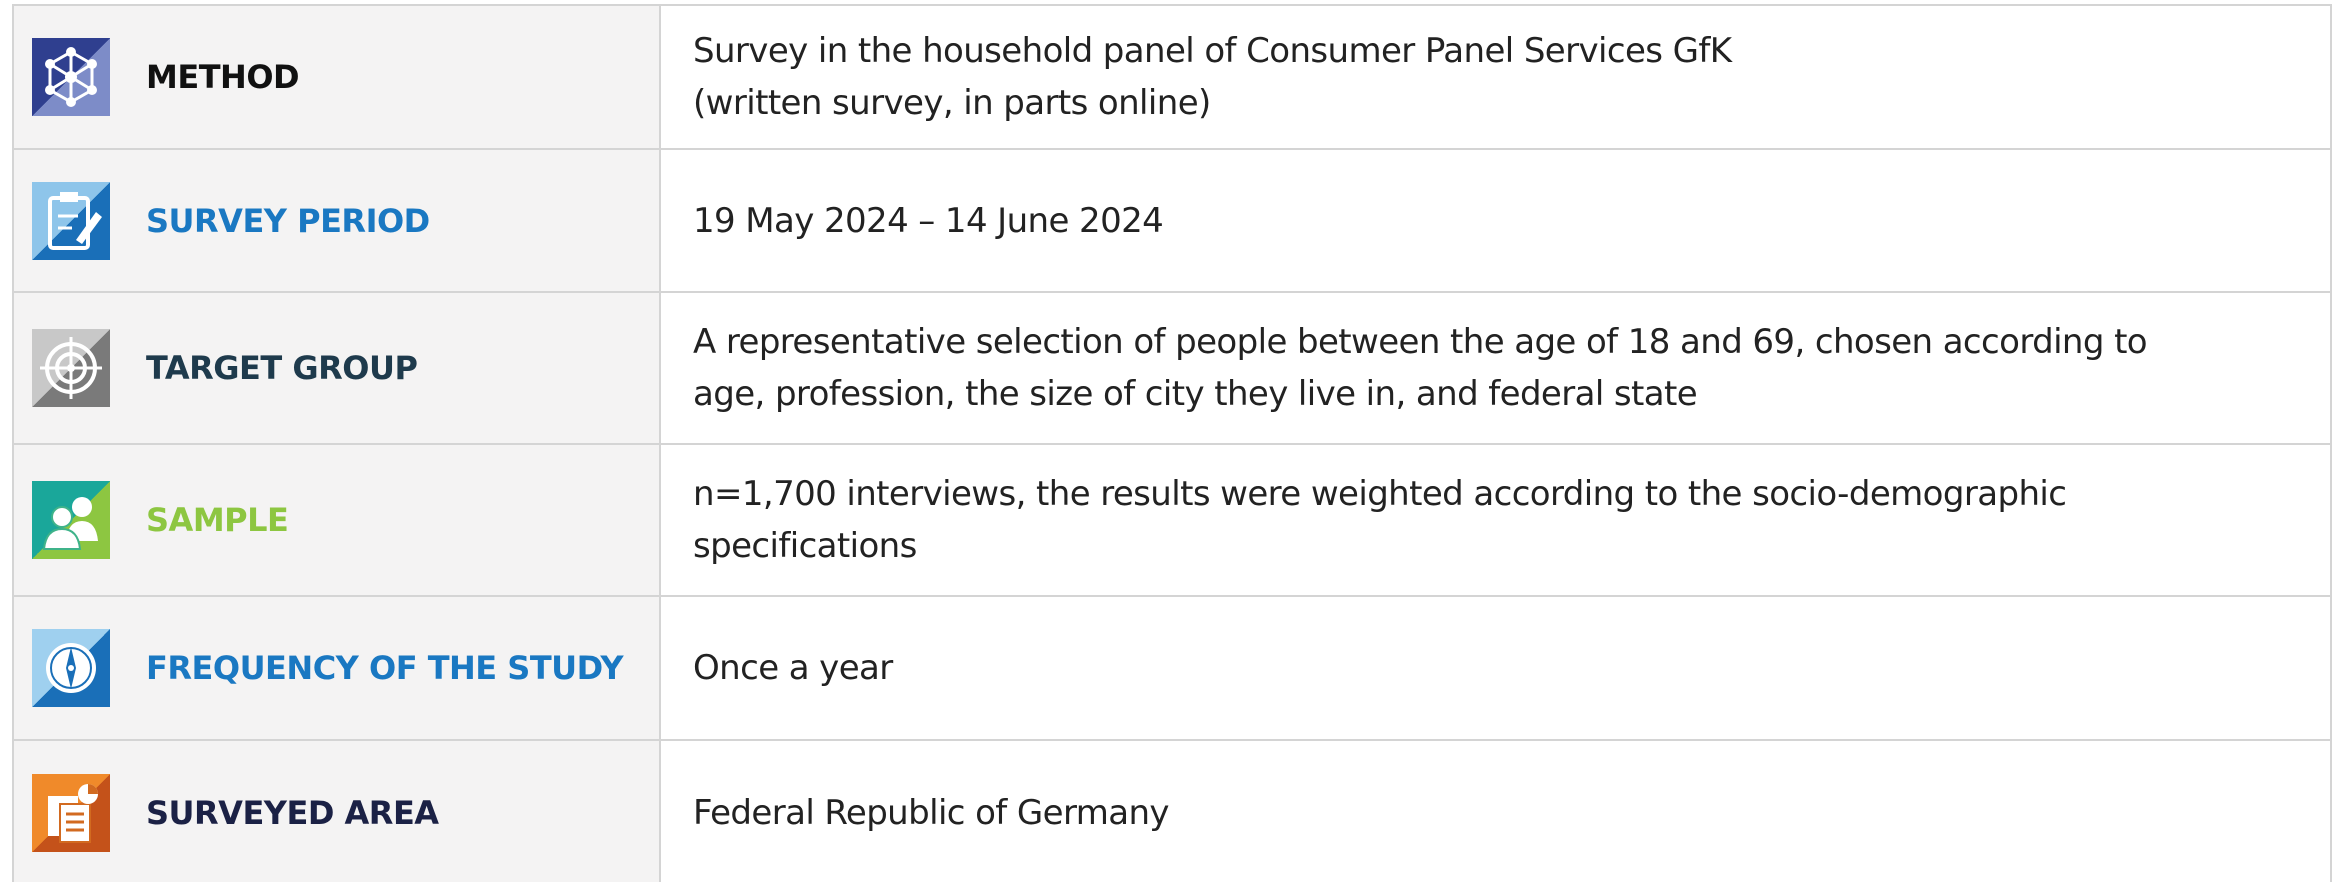 This screenshot has width=2341, height=882. I want to click on value-cell: Federal Republic of Germany, so click(1496, 811).